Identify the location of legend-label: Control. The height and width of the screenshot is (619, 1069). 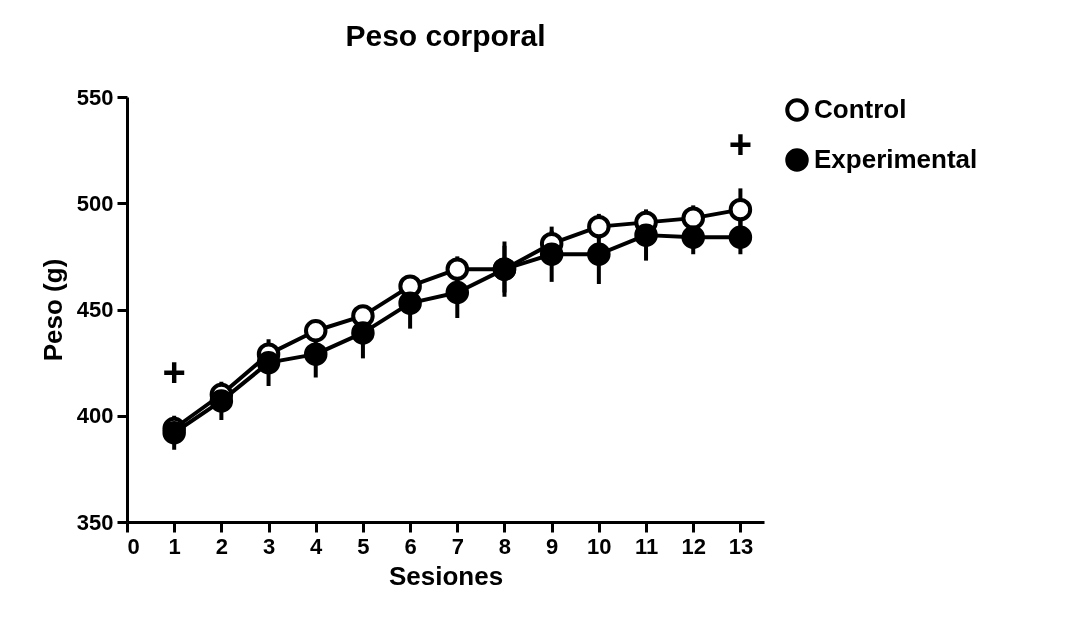
(860, 109).